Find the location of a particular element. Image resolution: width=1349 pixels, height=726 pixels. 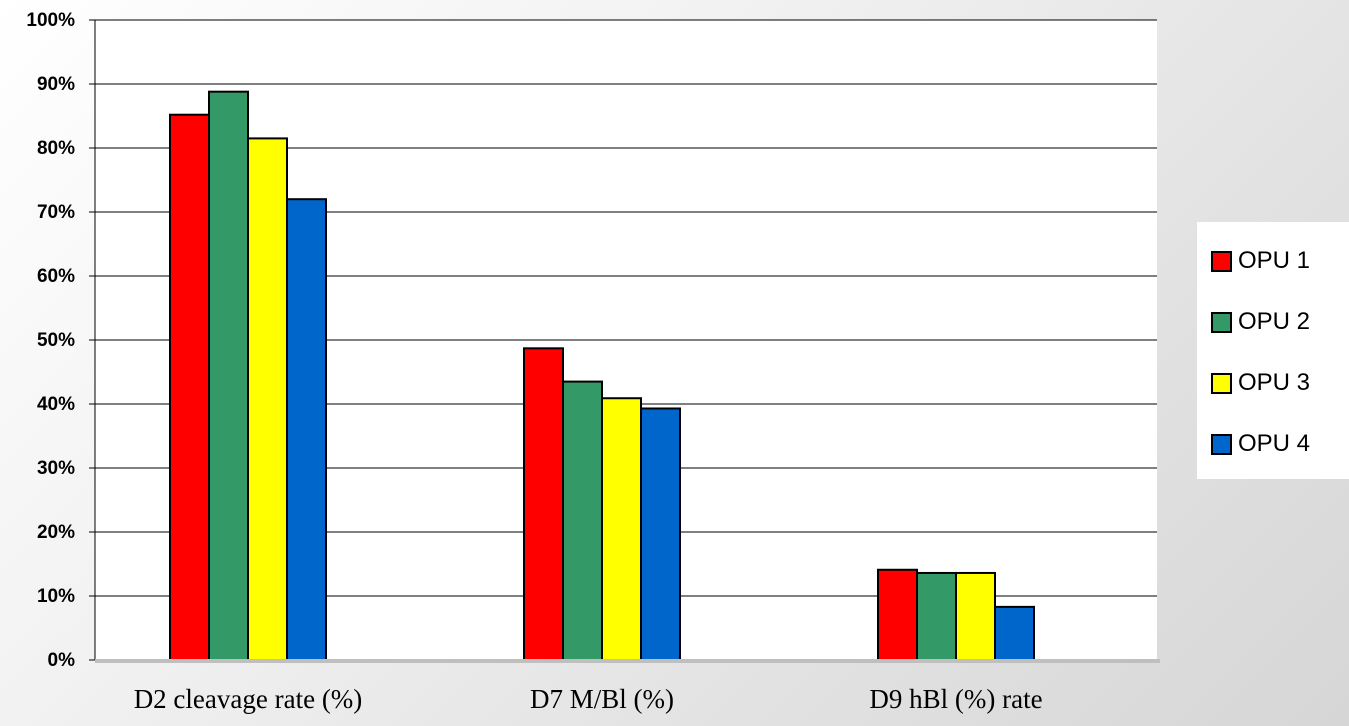

y-tick-label: 90% is located at coordinates (56, 84).